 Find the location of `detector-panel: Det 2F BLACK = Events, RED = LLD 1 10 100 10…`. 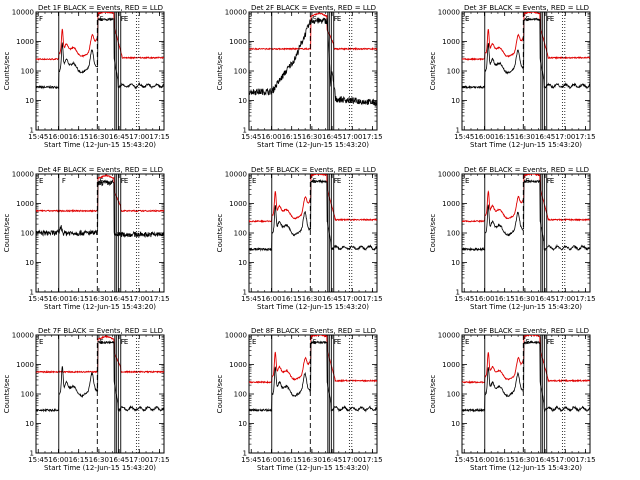

detector-panel: Det 2F BLACK = Events, RED = LLD 1 10 100 10… is located at coordinates (299, 76).